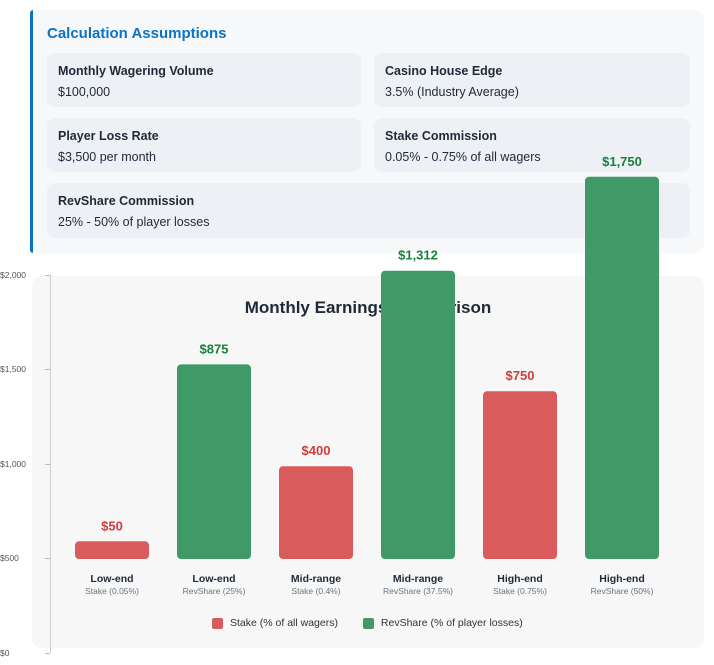 The height and width of the screenshot is (665, 714). I want to click on category-sublabel: Stake (0.75%), so click(520, 591).